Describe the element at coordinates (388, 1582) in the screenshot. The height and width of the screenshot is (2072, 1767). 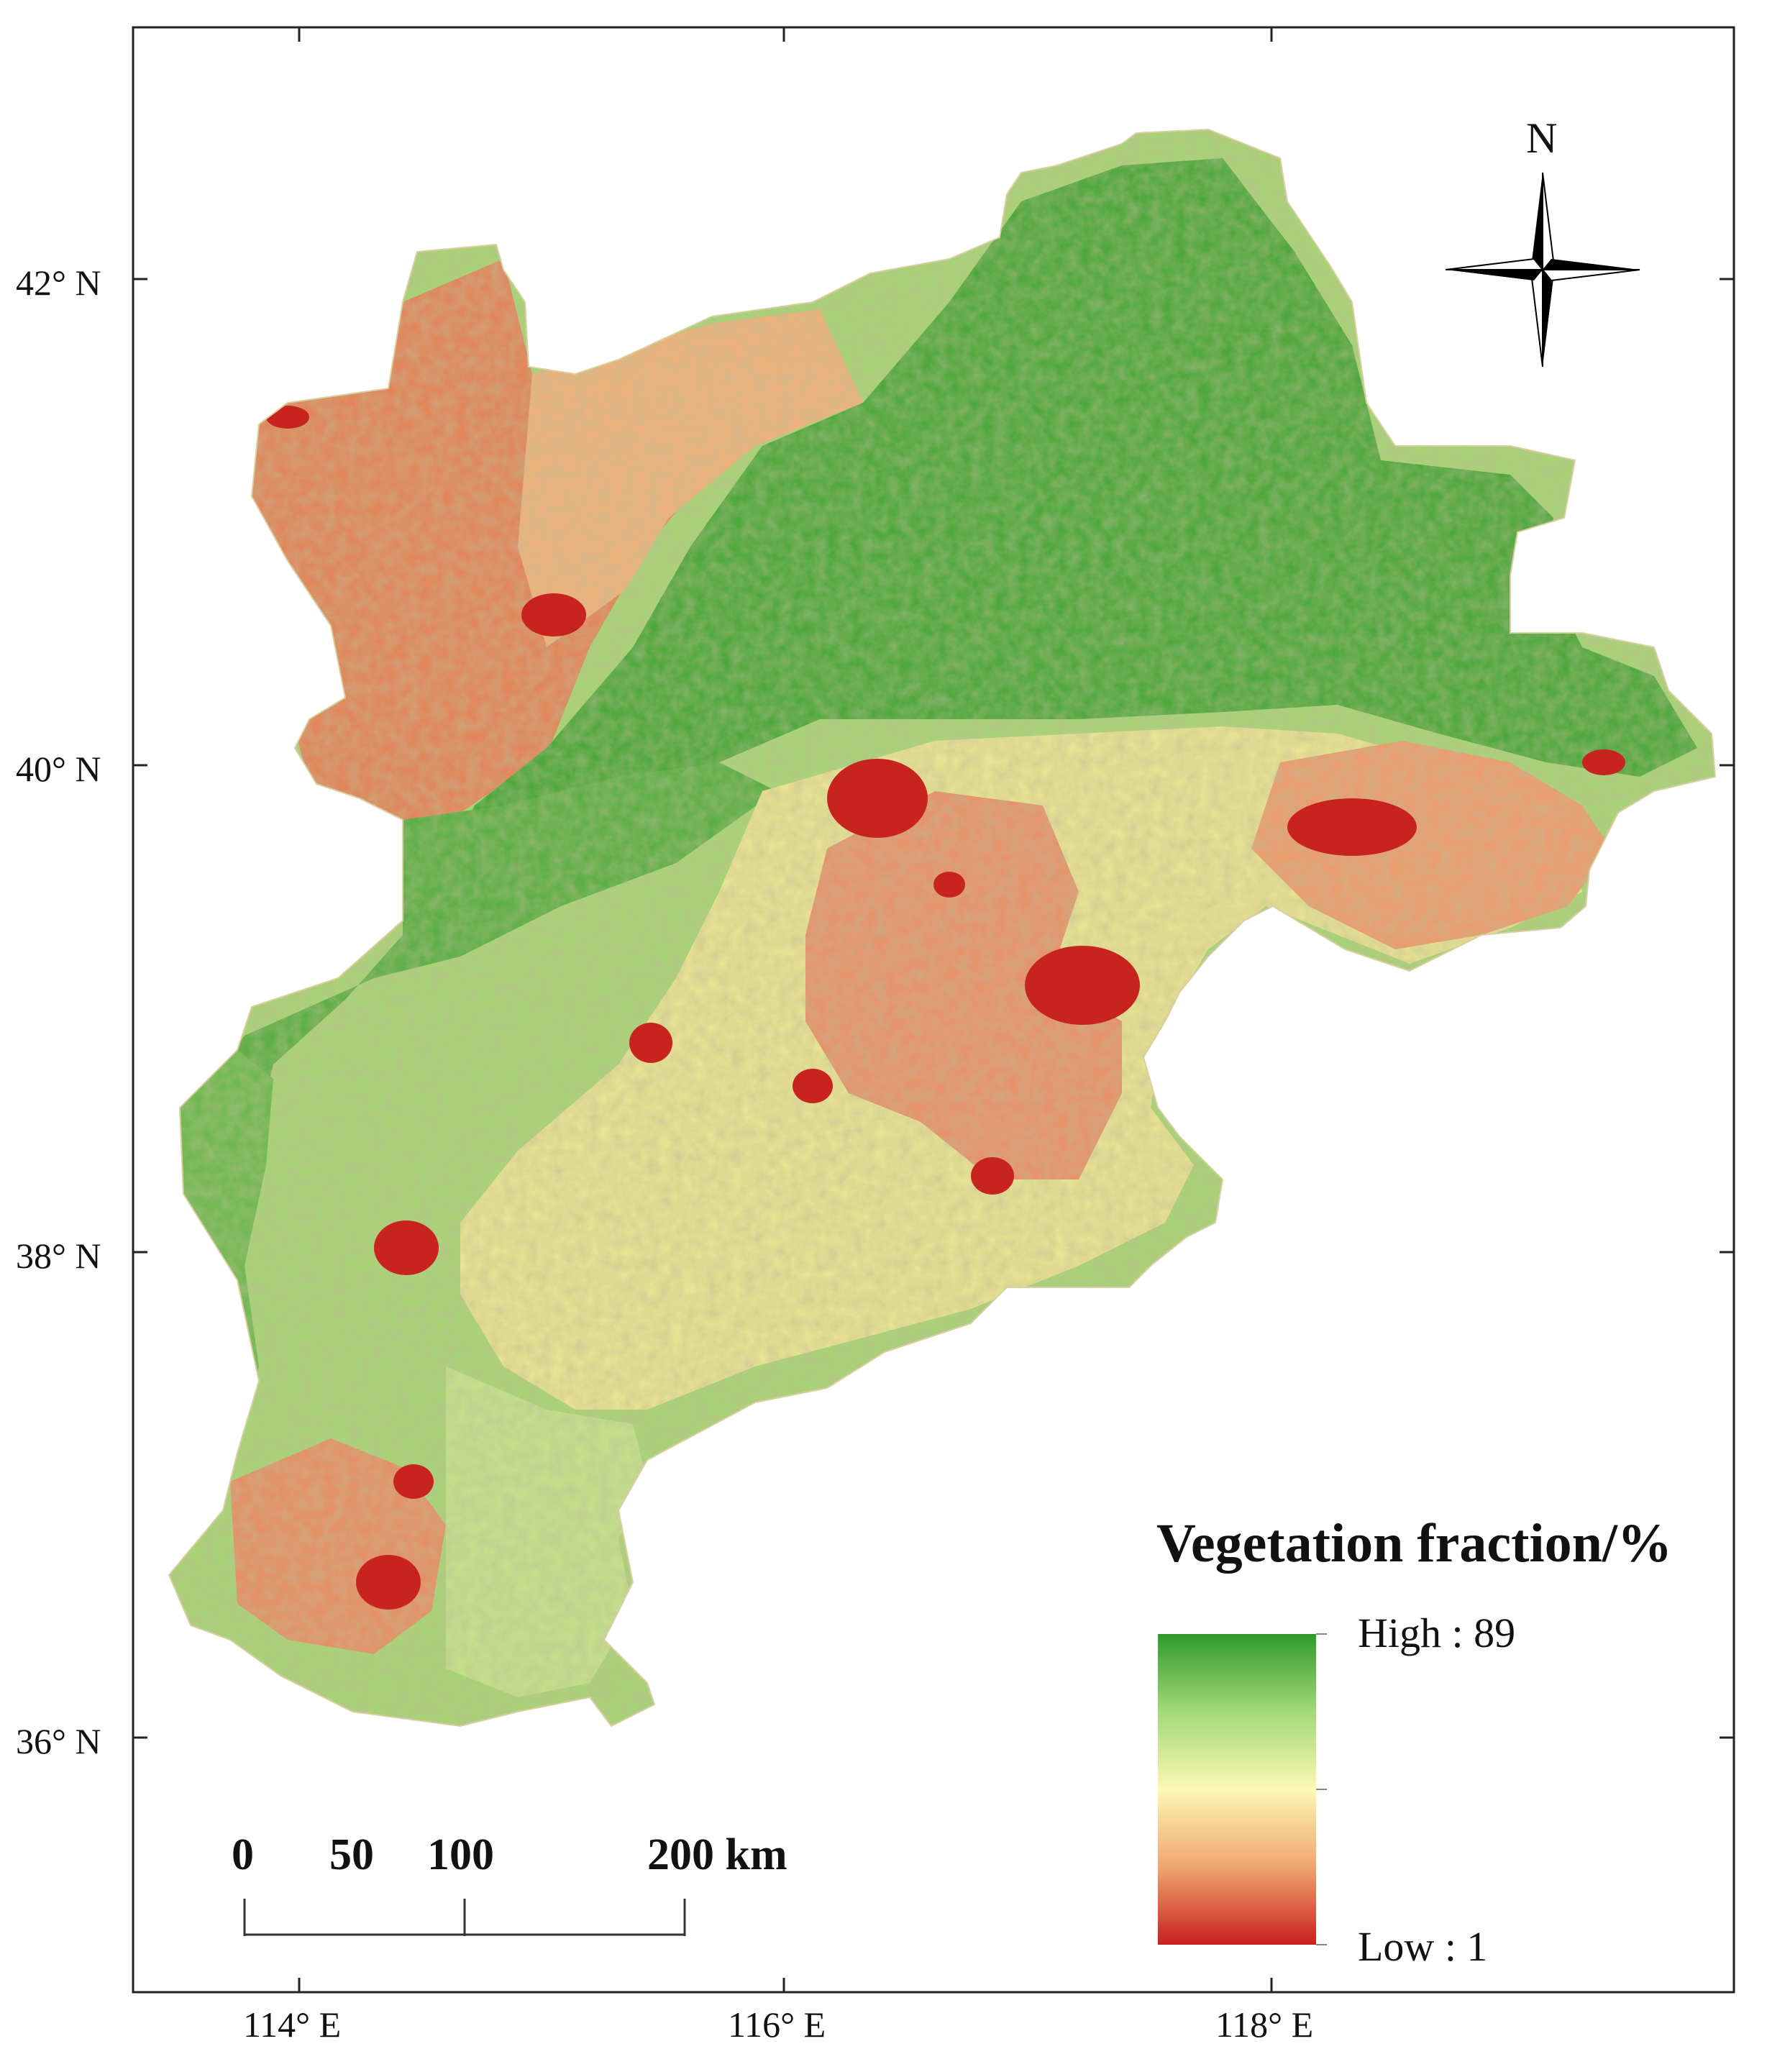
I see `urban-area-handan` at that location.